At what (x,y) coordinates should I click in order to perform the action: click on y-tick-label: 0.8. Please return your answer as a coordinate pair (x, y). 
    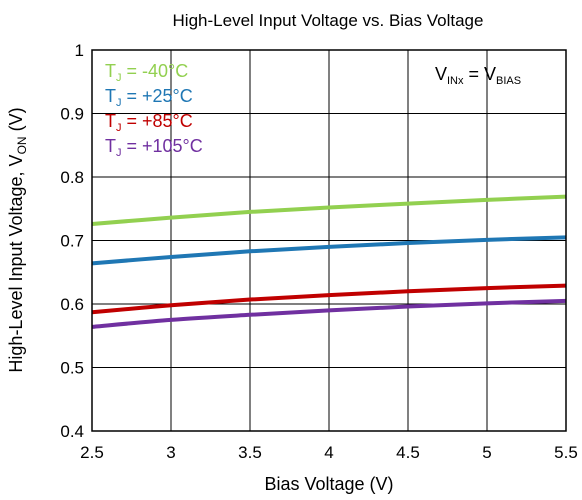
    Looking at the image, I should click on (72, 177).